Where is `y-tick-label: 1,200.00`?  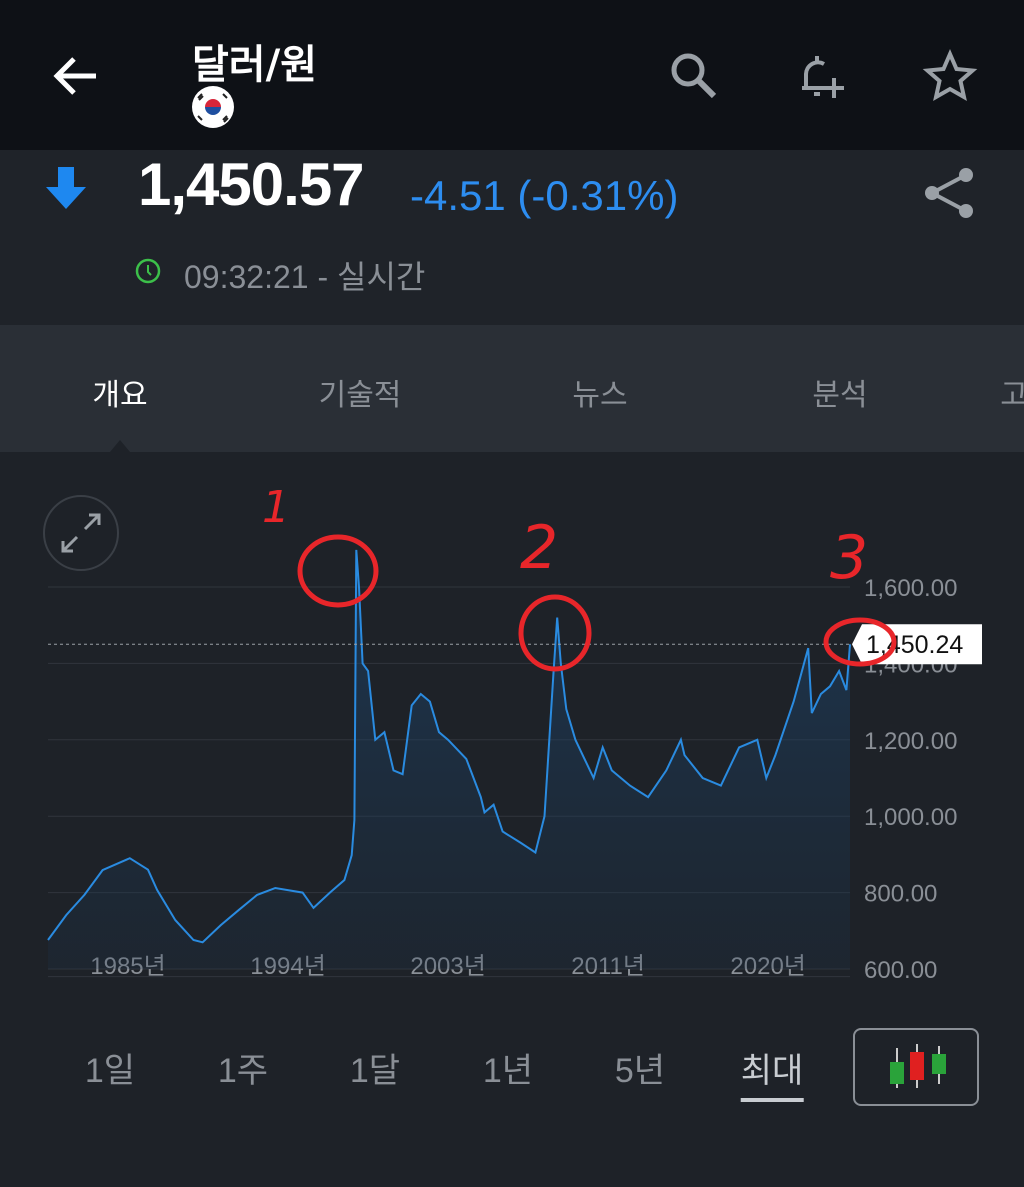 y-tick-label: 1,200.00 is located at coordinates (910, 741).